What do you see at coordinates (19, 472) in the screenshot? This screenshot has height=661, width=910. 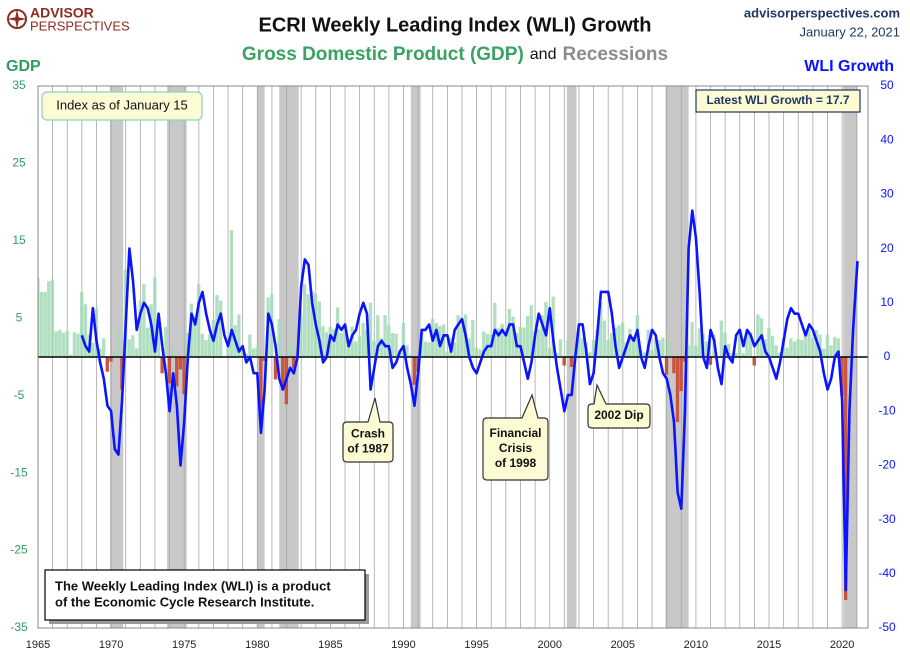 I see `y-tick-label: -15` at bounding box center [19, 472].